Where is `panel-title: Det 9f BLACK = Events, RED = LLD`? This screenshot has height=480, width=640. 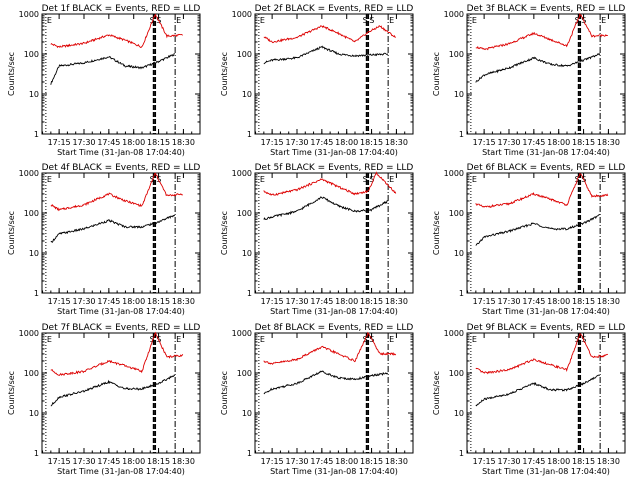
panel-title: Det 9f BLACK = Events, RED = LLD is located at coordinates (546, 328).